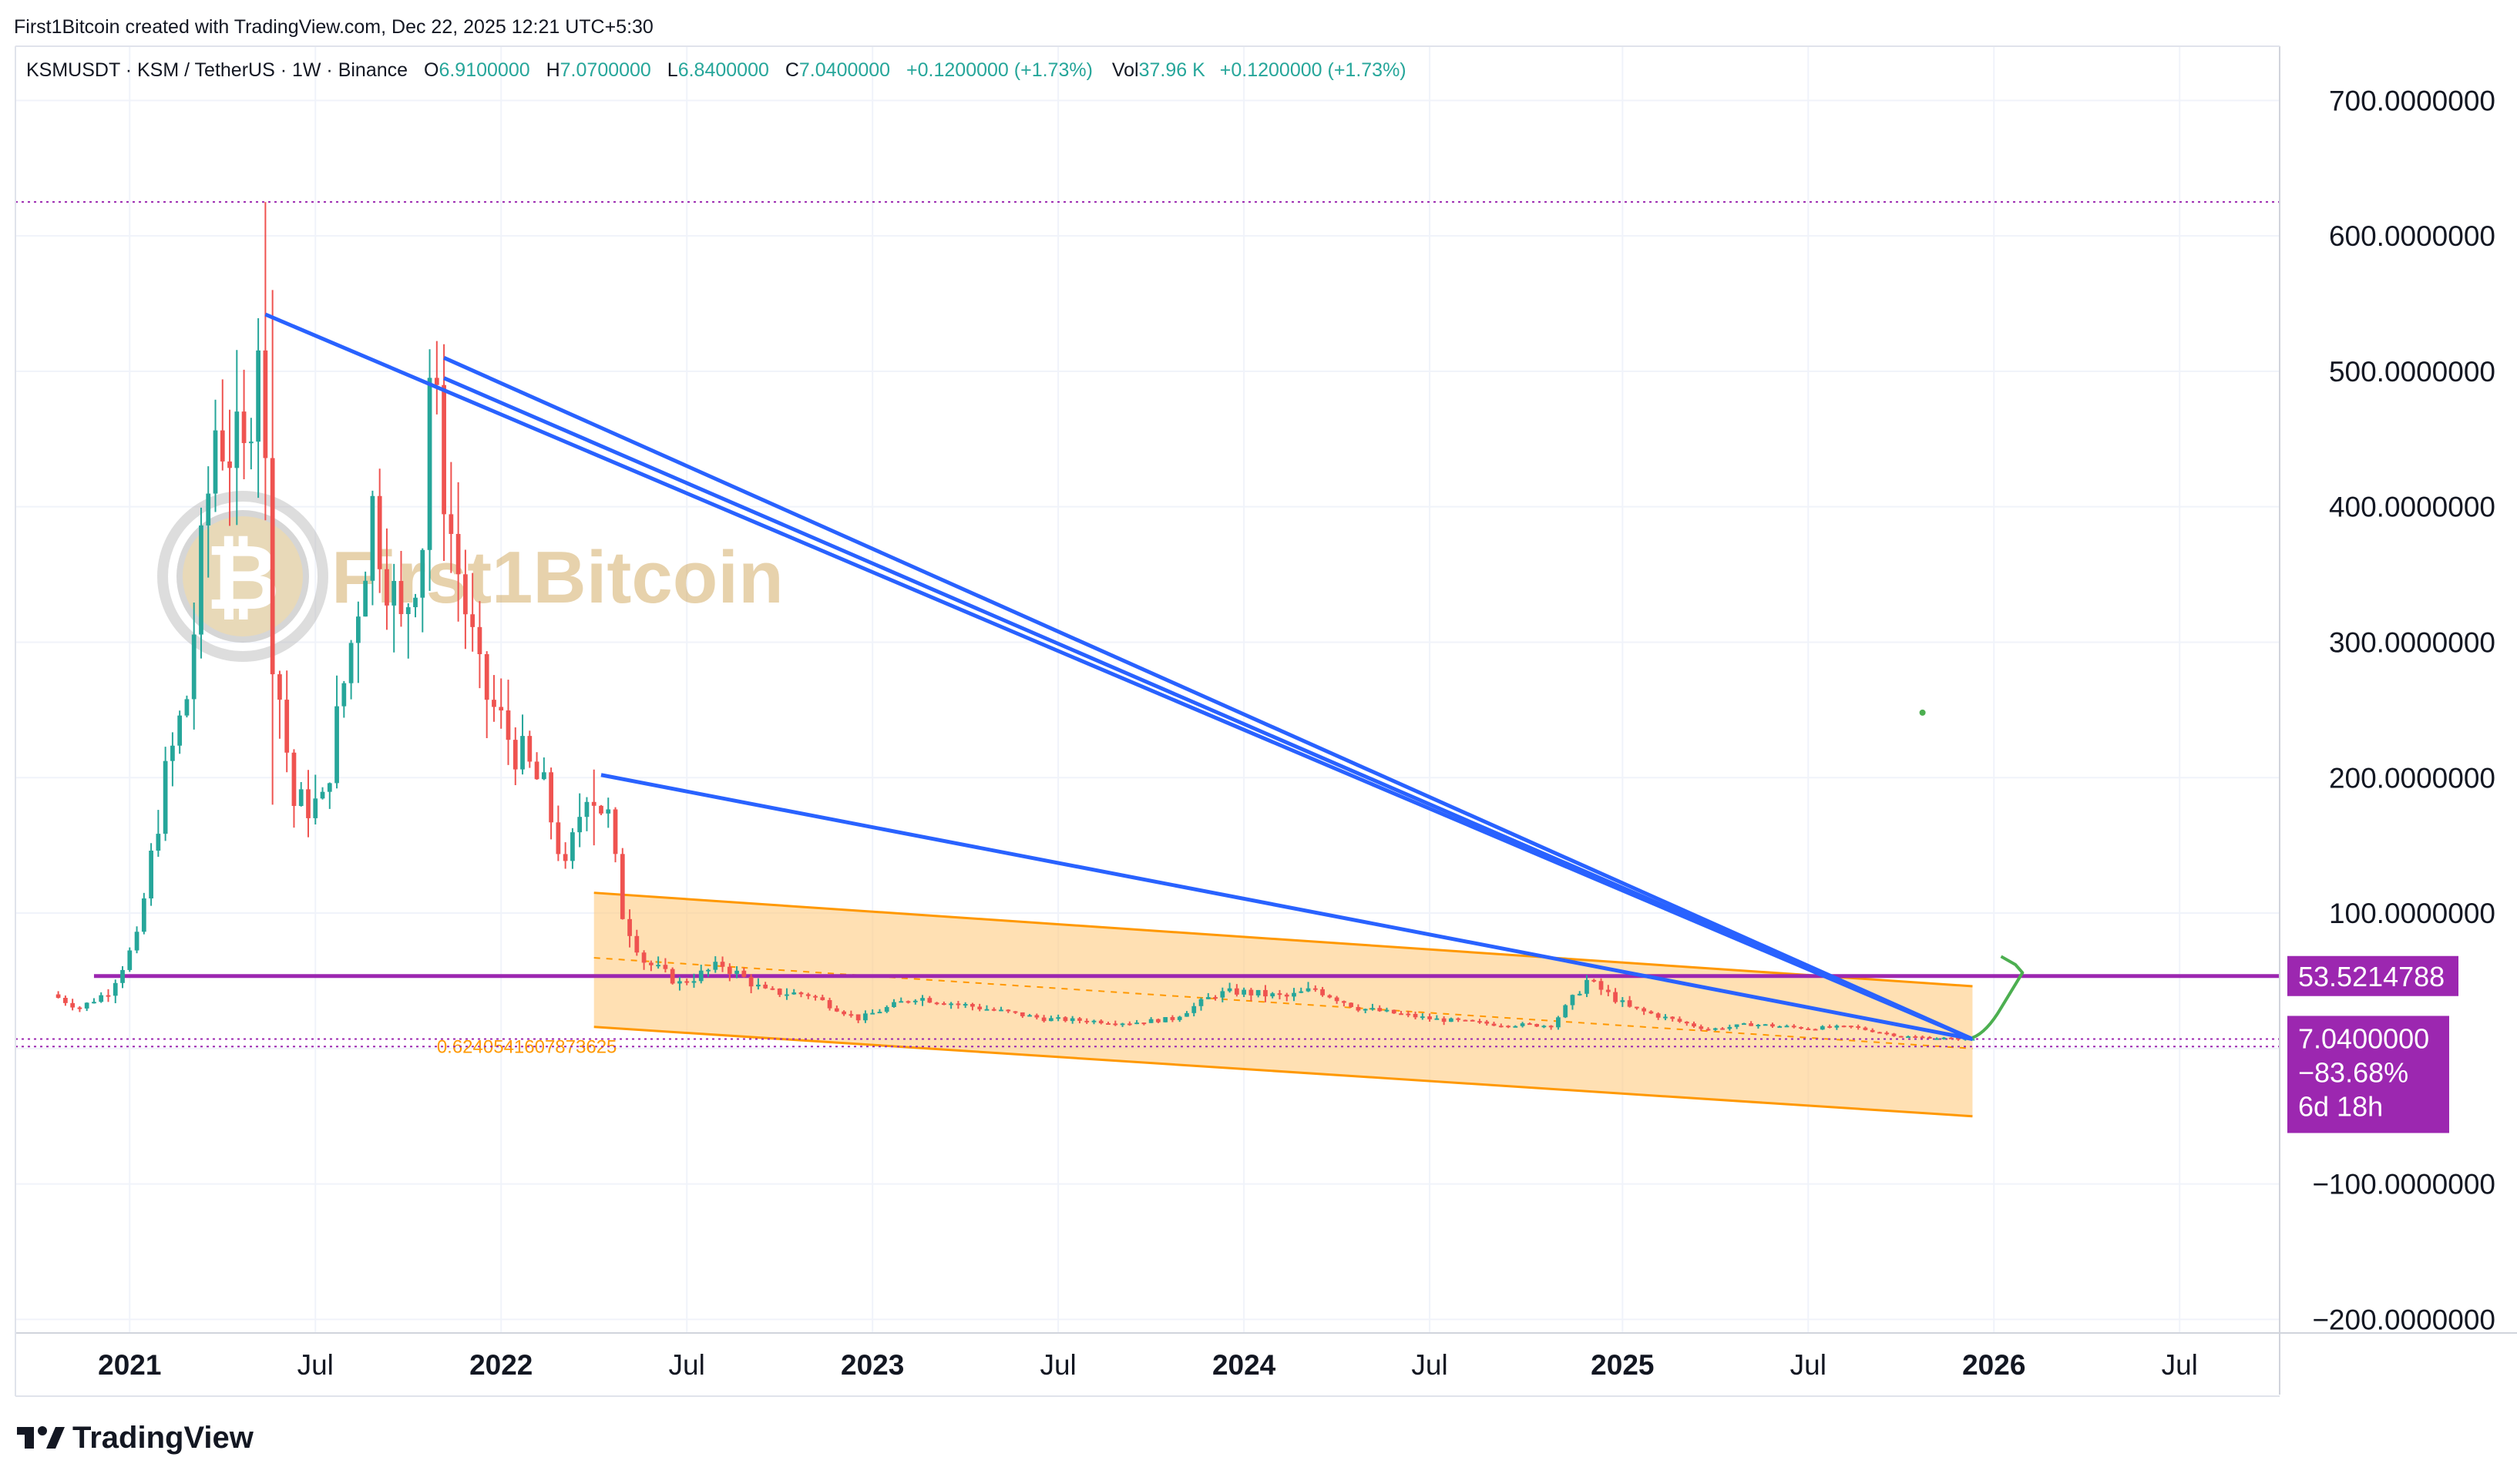 The height and width of the screenshot is (1484, 2517). I want to click on legend-symbol: KSMUSDT · KSM / TetherUS · 1W · Binance, so click(217, 70).